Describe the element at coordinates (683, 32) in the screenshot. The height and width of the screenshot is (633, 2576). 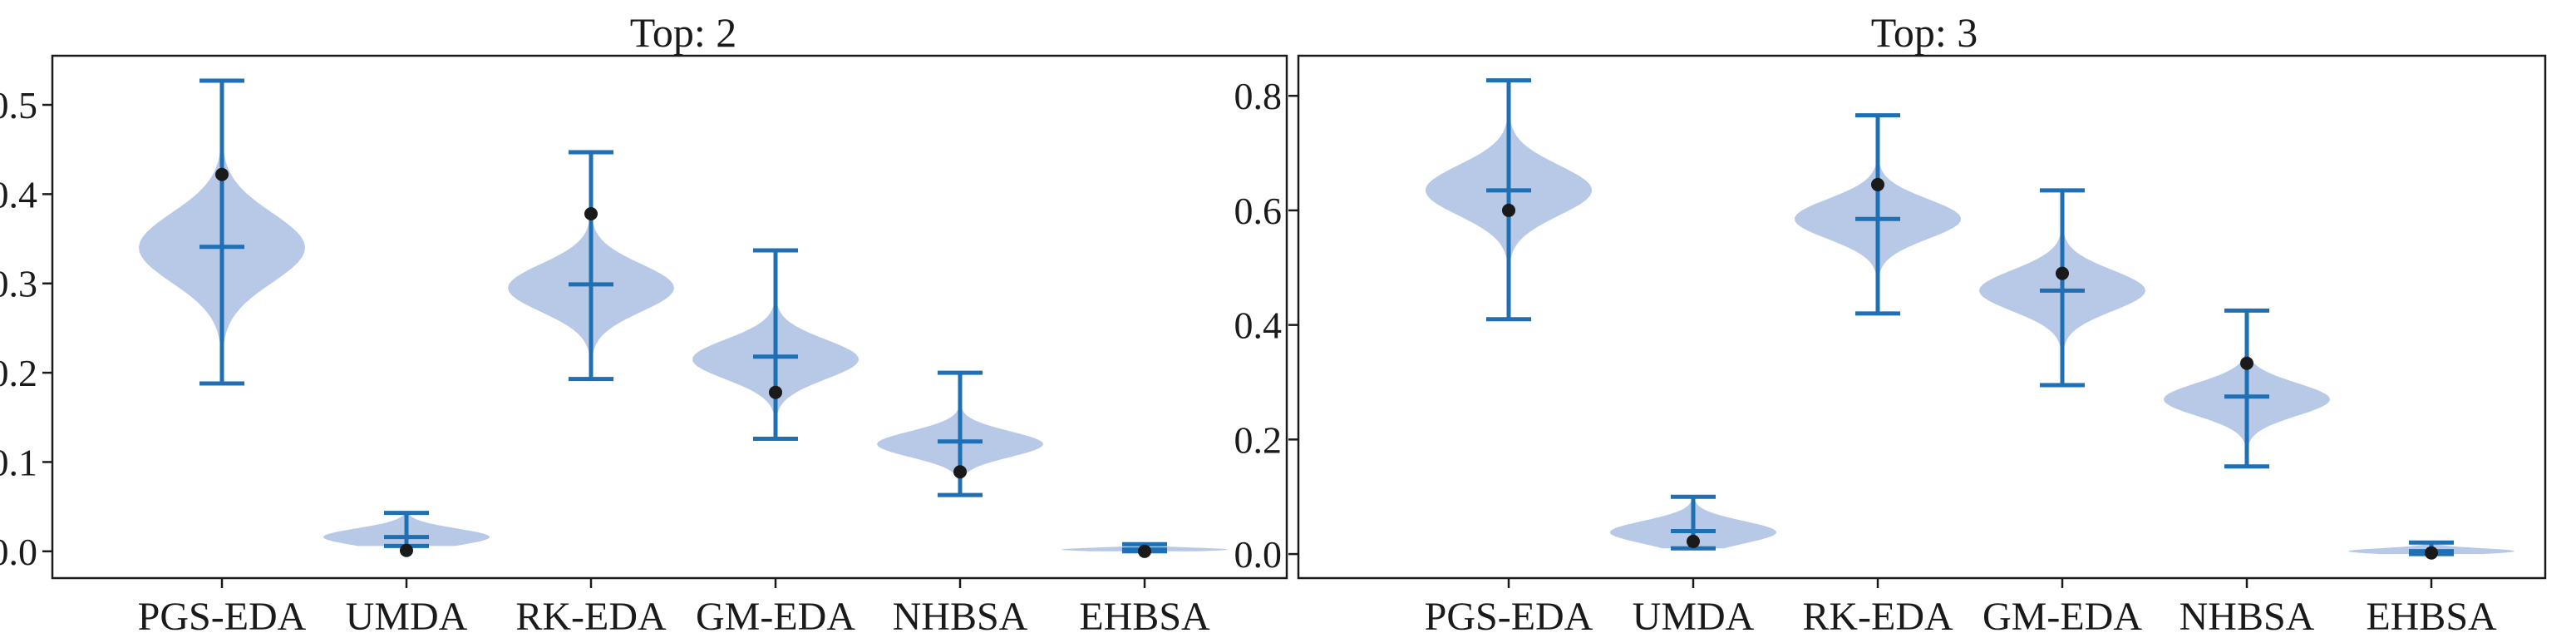
I see `chart-title: Top: 2` at that location.